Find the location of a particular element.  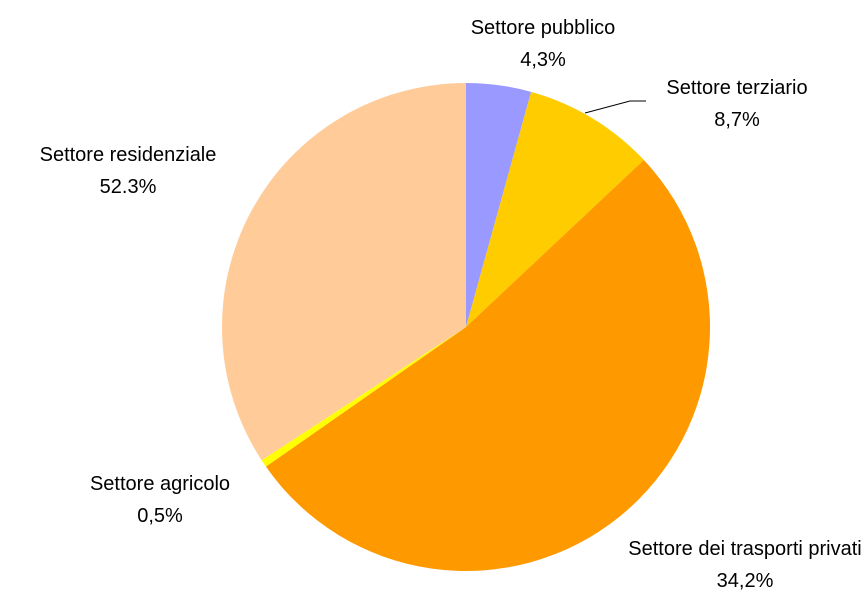

slice-value: 4,3% is located at coordinates (543, 60).